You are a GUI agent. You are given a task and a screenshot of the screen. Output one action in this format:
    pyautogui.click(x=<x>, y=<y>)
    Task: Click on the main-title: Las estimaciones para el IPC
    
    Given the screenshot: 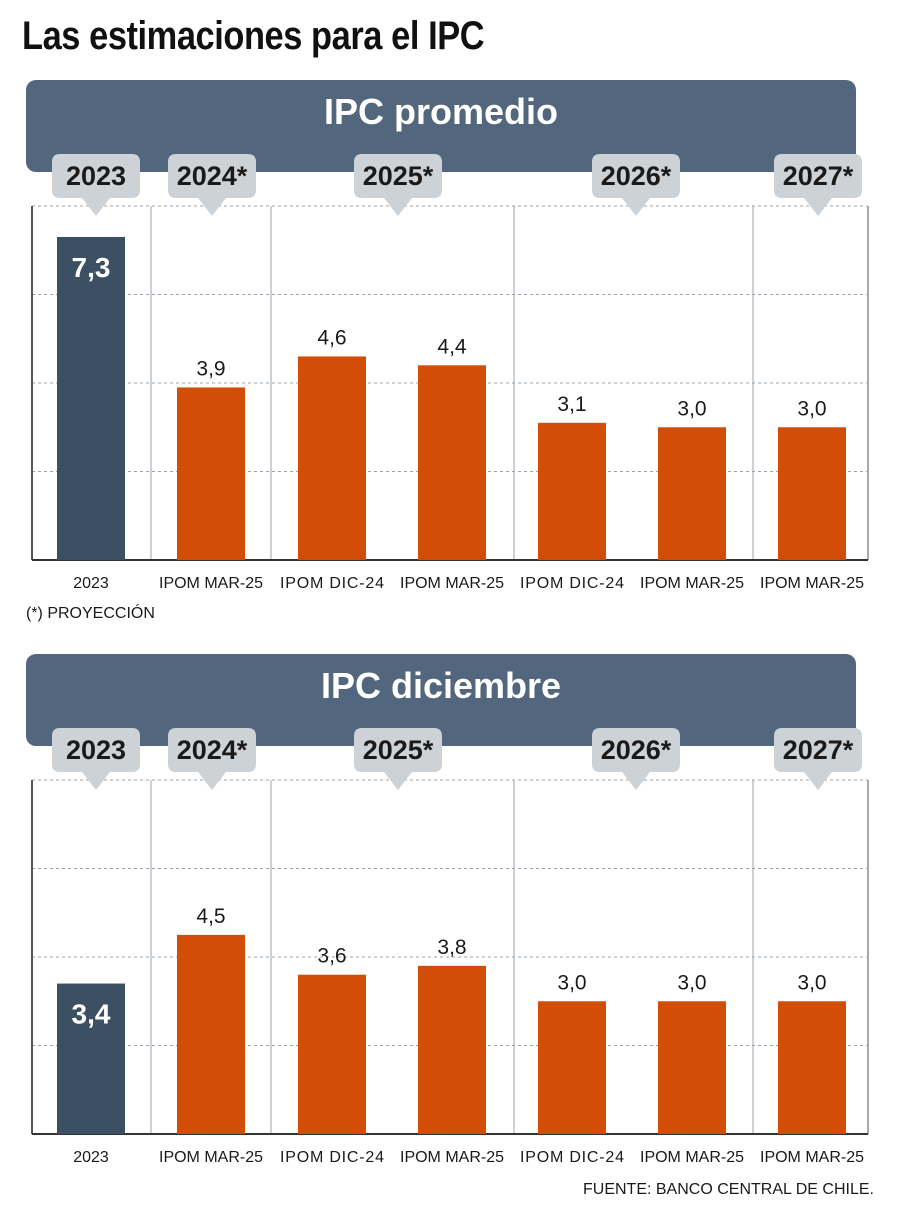 What is the action you would take?
    pyautogui.click(x=253, y=36)
    